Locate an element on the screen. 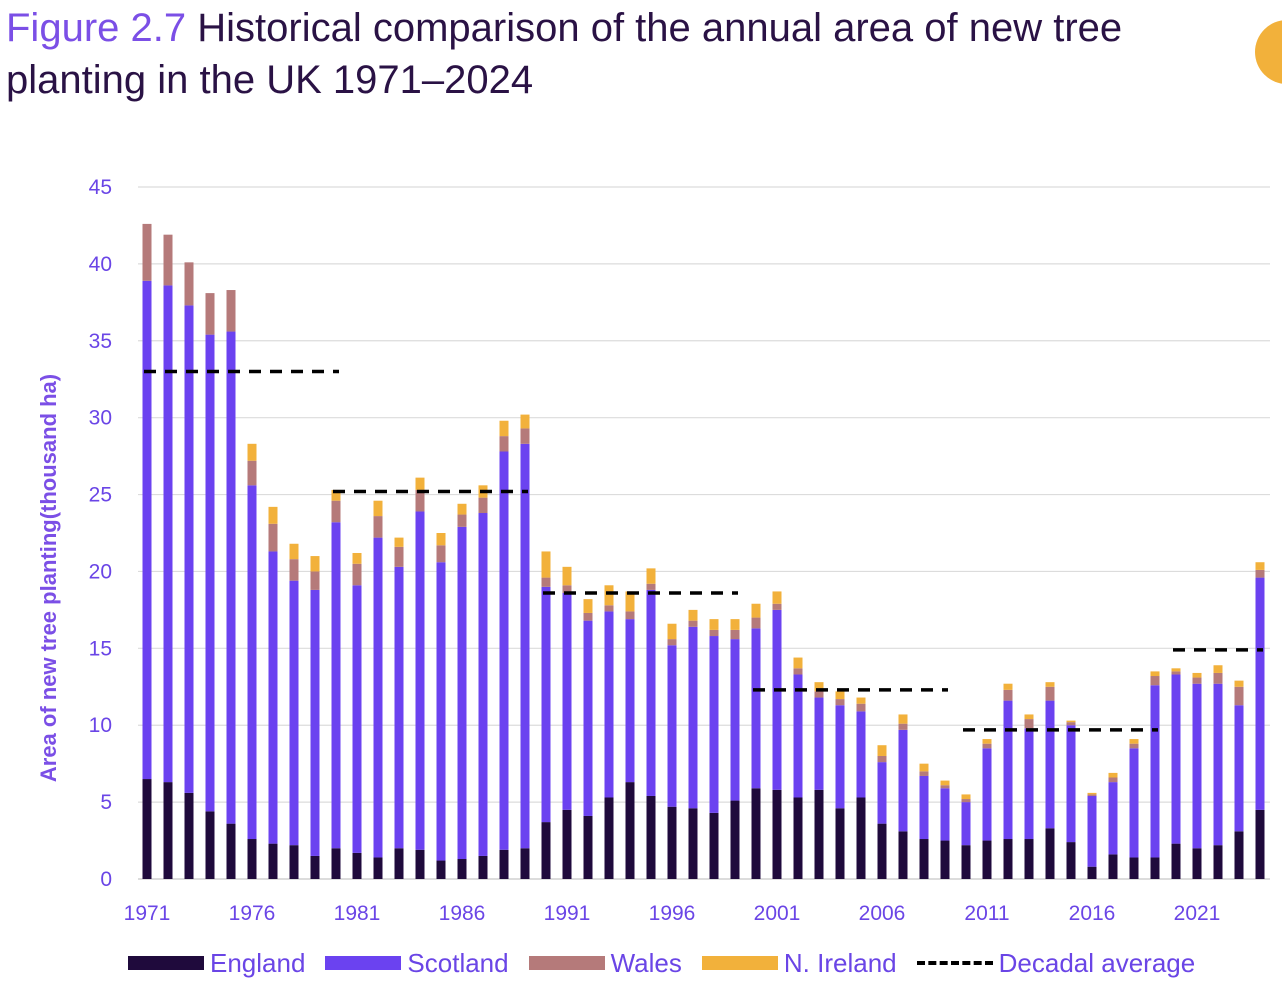  bar-n-ireland-1997 is located at coordinates (693, 615).